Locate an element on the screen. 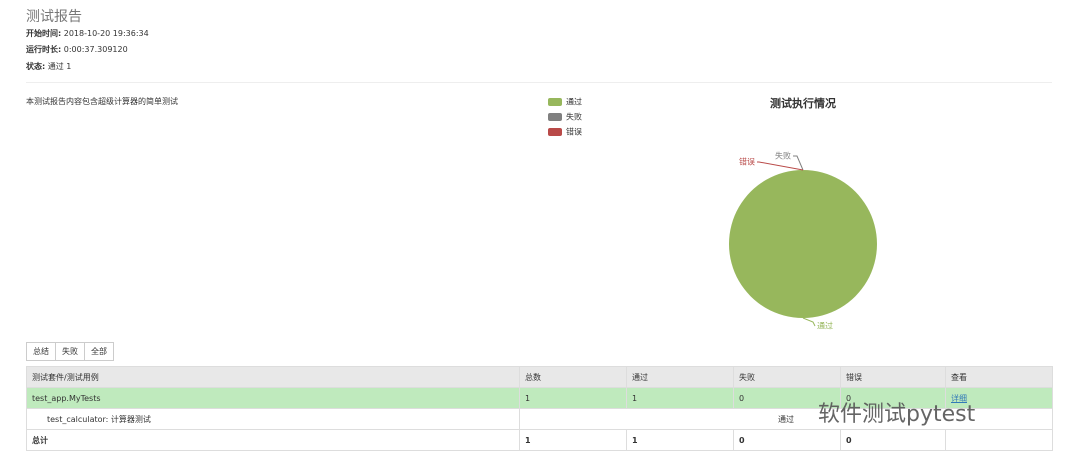  slice-label: 通过 is located at coordinates (825, 326).